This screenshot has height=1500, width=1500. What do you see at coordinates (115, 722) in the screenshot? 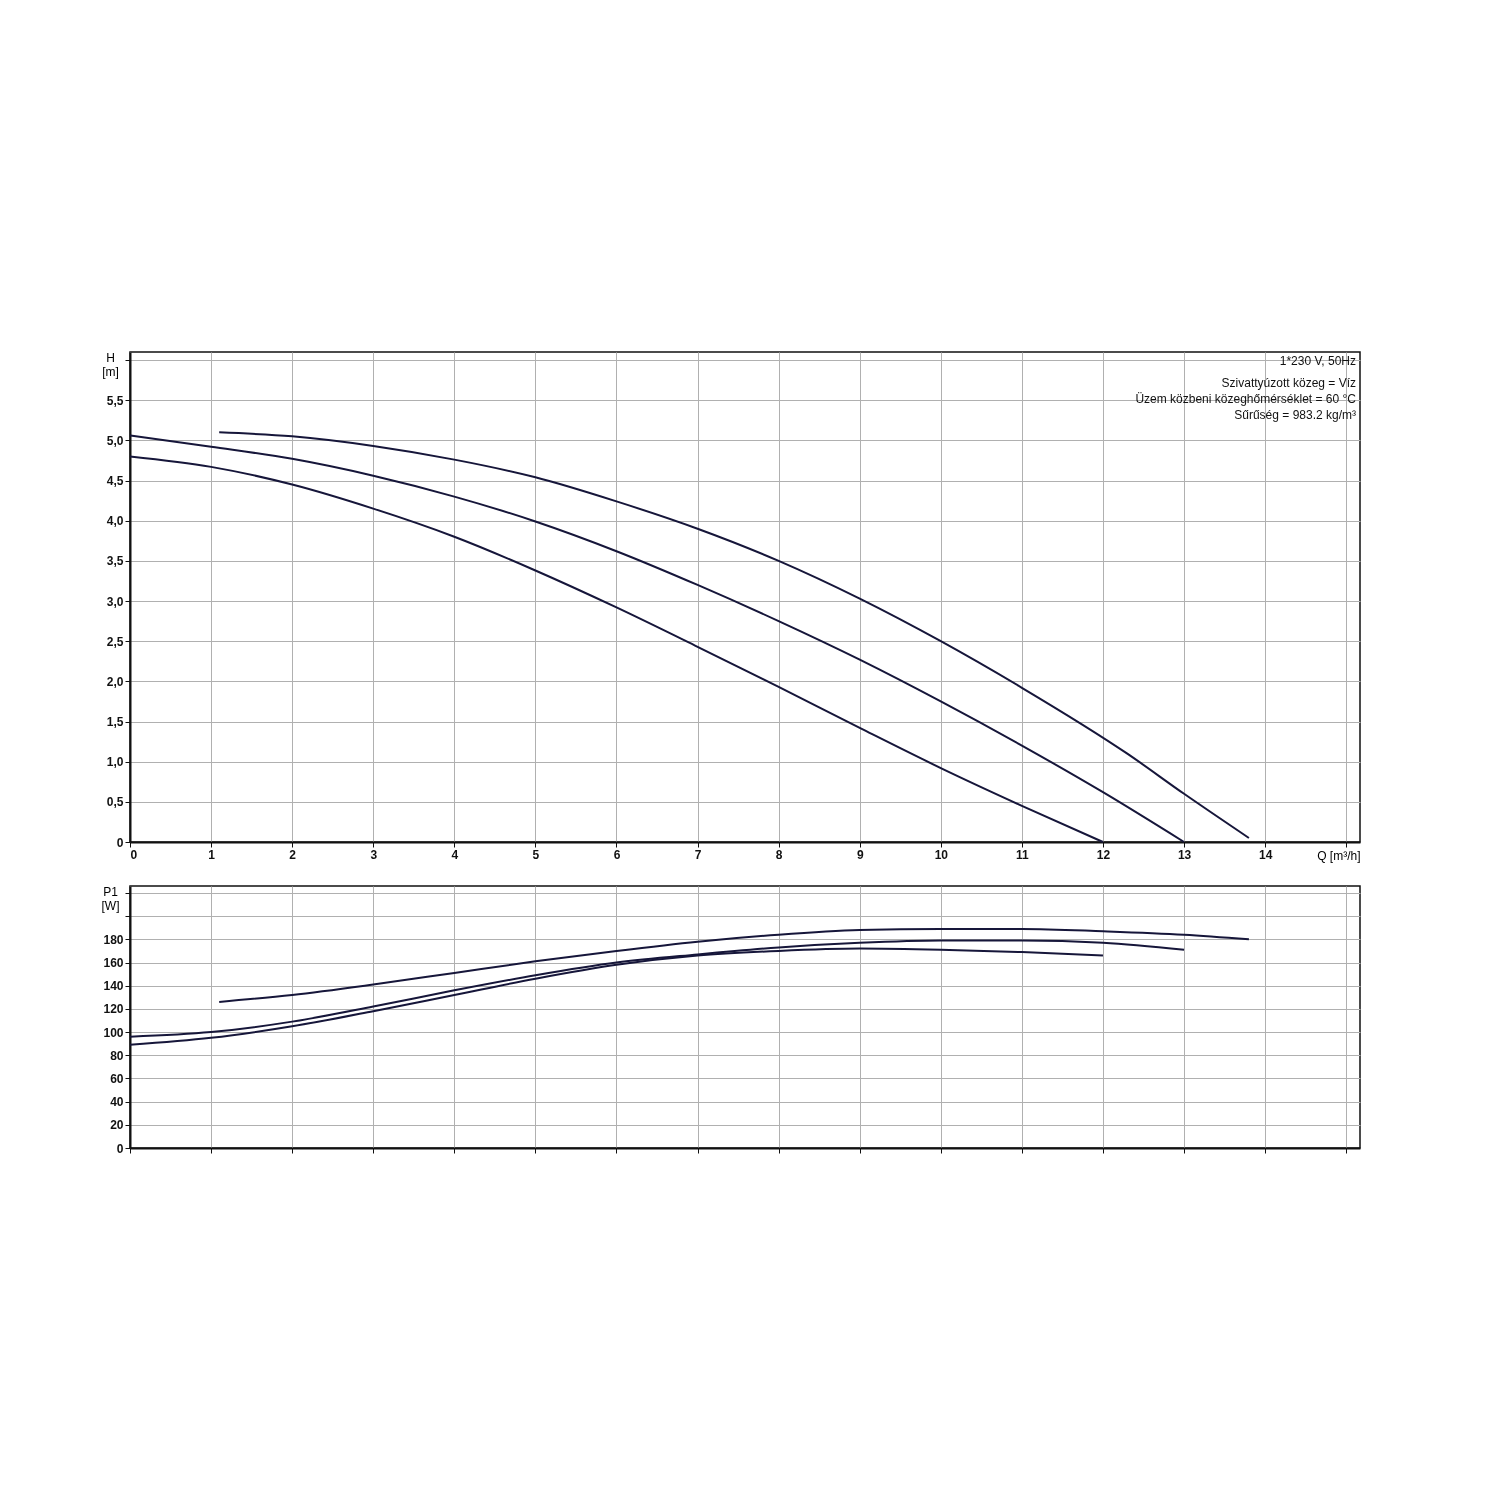
I see `y-tick-label: 1,5` at bounding box center [115, 722].